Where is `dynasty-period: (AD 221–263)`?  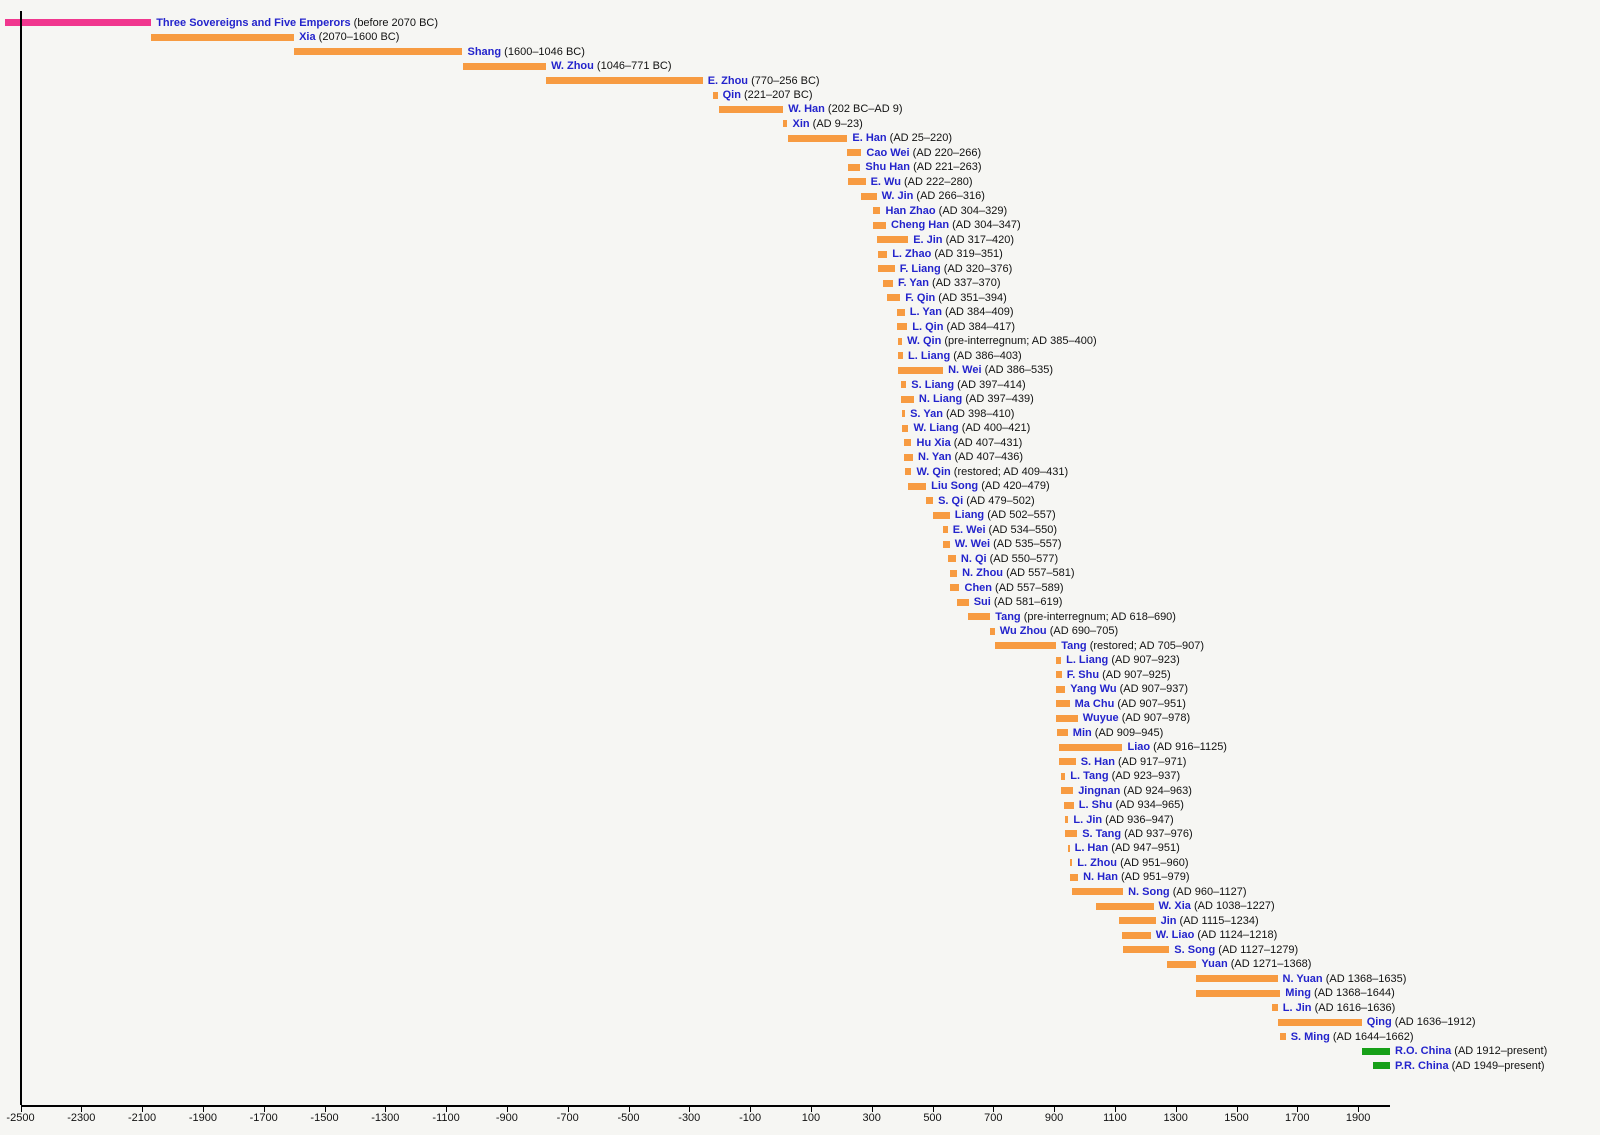 dynasty-period: (AD 221–263) is located at coordinates (946, 167).